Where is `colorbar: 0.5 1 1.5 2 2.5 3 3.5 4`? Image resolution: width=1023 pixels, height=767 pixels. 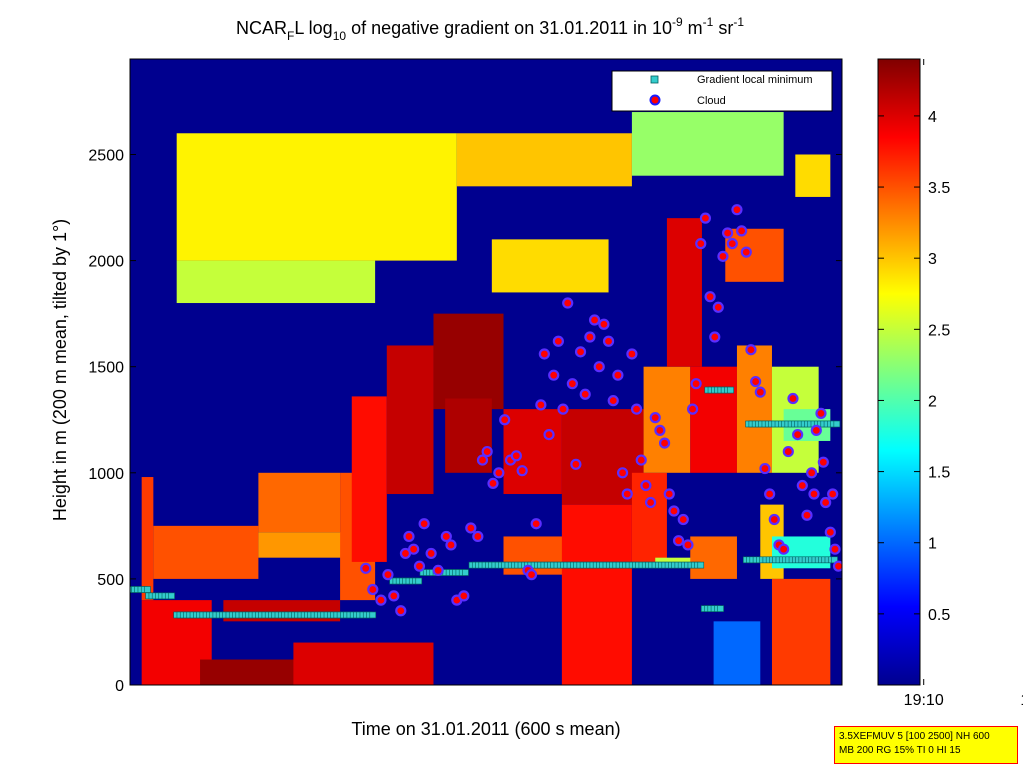
colorbar: 0.5 1 1.5 2 2.5 3 3.5 4 is located at coordinates (913, 372).